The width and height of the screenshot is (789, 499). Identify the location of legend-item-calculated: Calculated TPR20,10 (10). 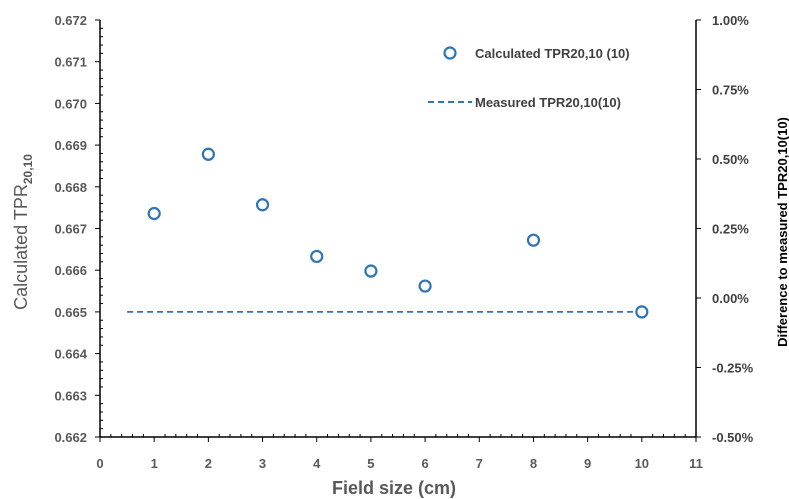
(536, 53).